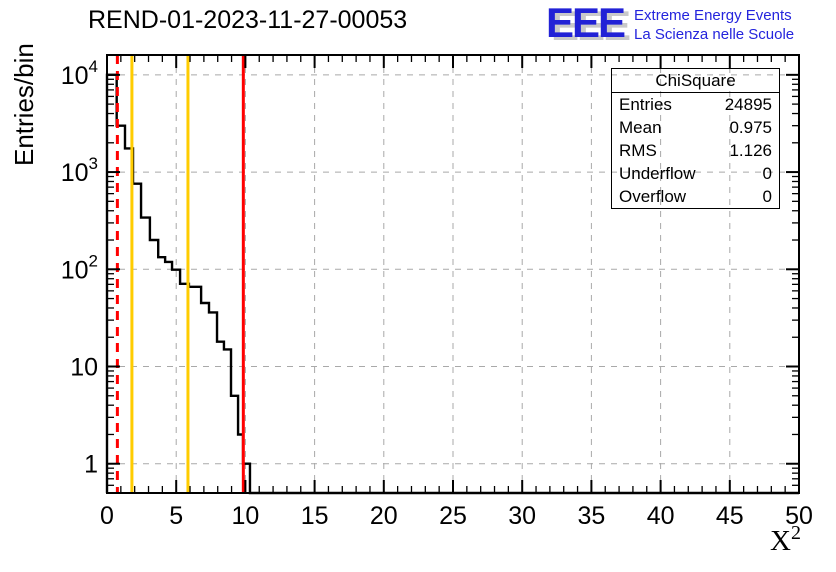 Image resolution: width=836 pixels, height=572 pixels. I want to click on svg-text: 30, so click(522, 516).